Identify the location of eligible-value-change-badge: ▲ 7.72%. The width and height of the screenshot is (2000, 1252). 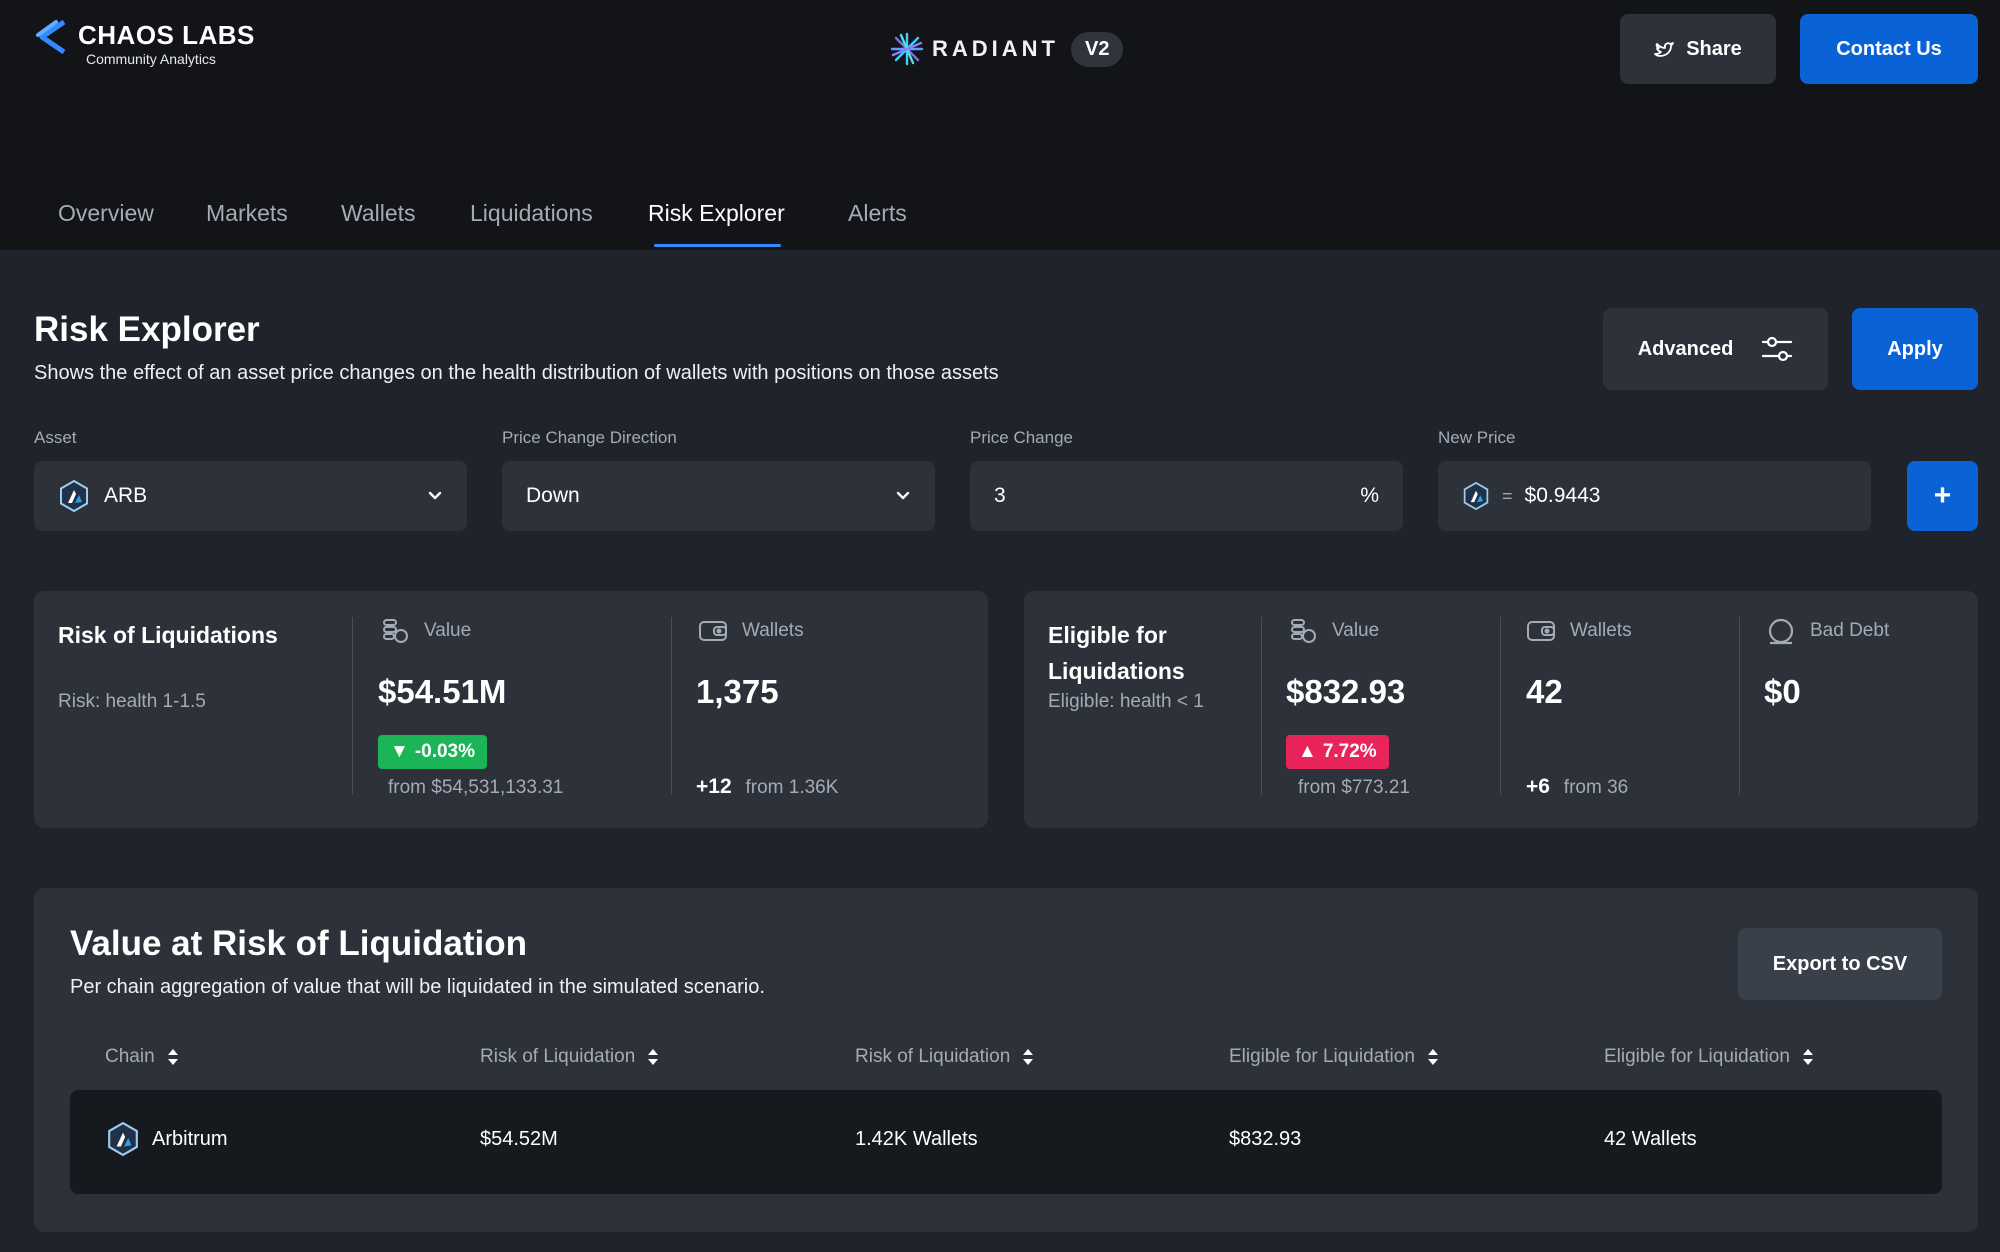
(1337, 752).